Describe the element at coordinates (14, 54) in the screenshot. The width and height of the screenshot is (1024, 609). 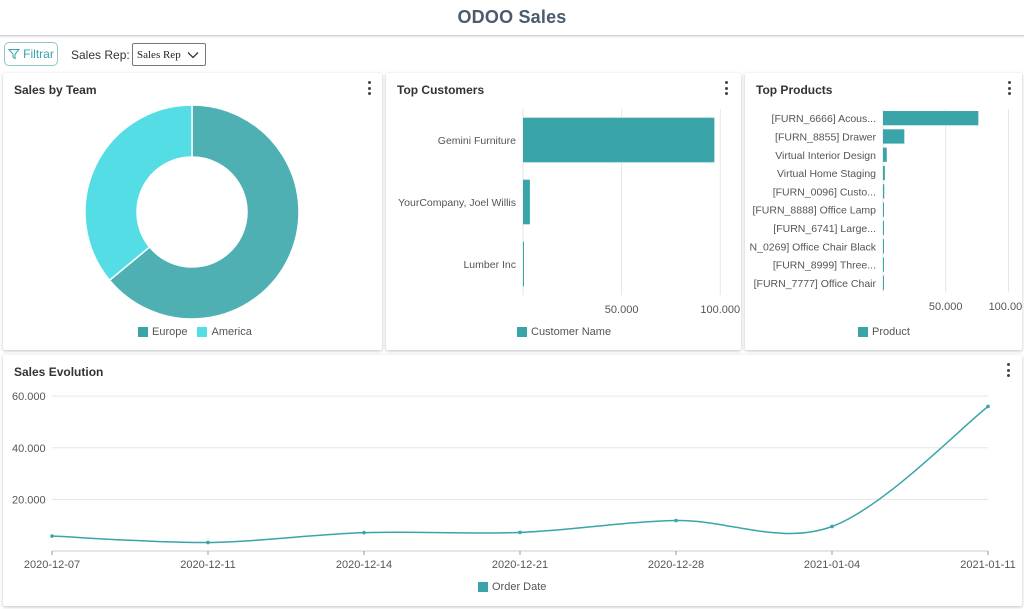
I see `funnel-icon` at that location.